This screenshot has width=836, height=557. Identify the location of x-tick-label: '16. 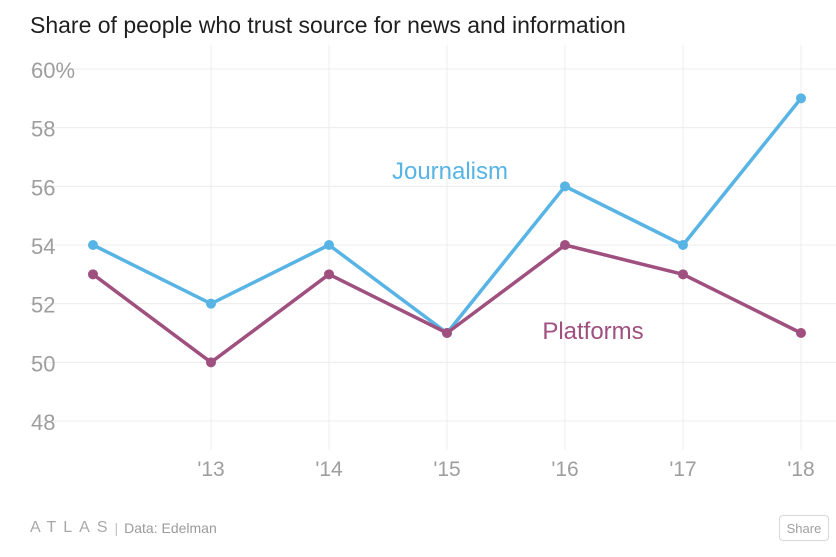
(564, 469).